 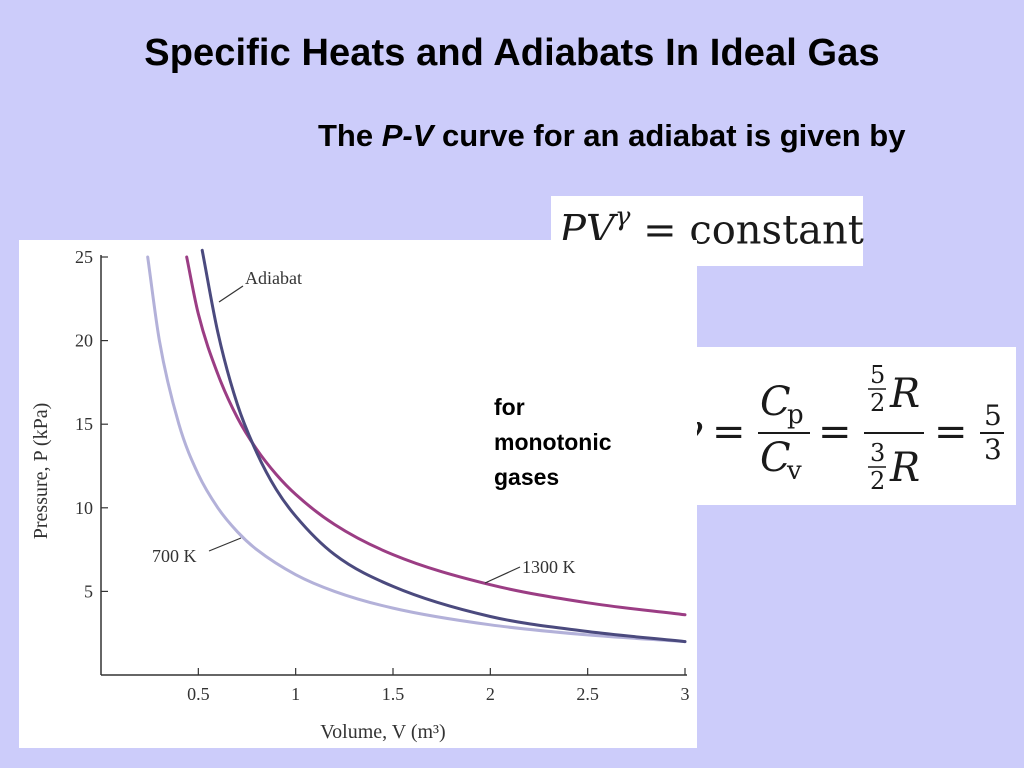 I want to click on annotation-leader-1300-k, so click(x=502, y=575).